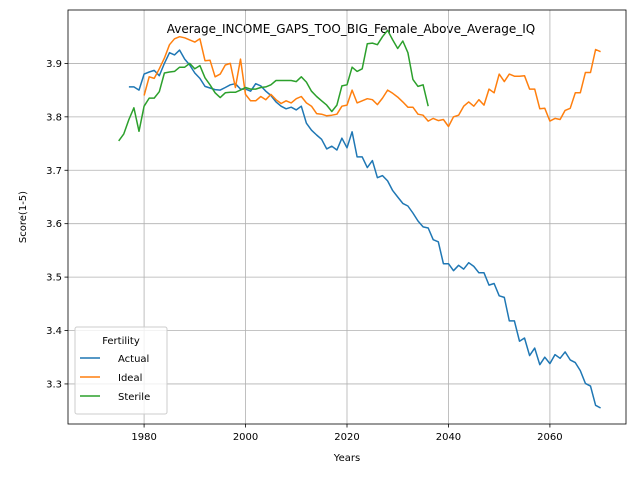 The image size is (640, 480). I want to click on x-tick-label: 1980, so click(143, 437).